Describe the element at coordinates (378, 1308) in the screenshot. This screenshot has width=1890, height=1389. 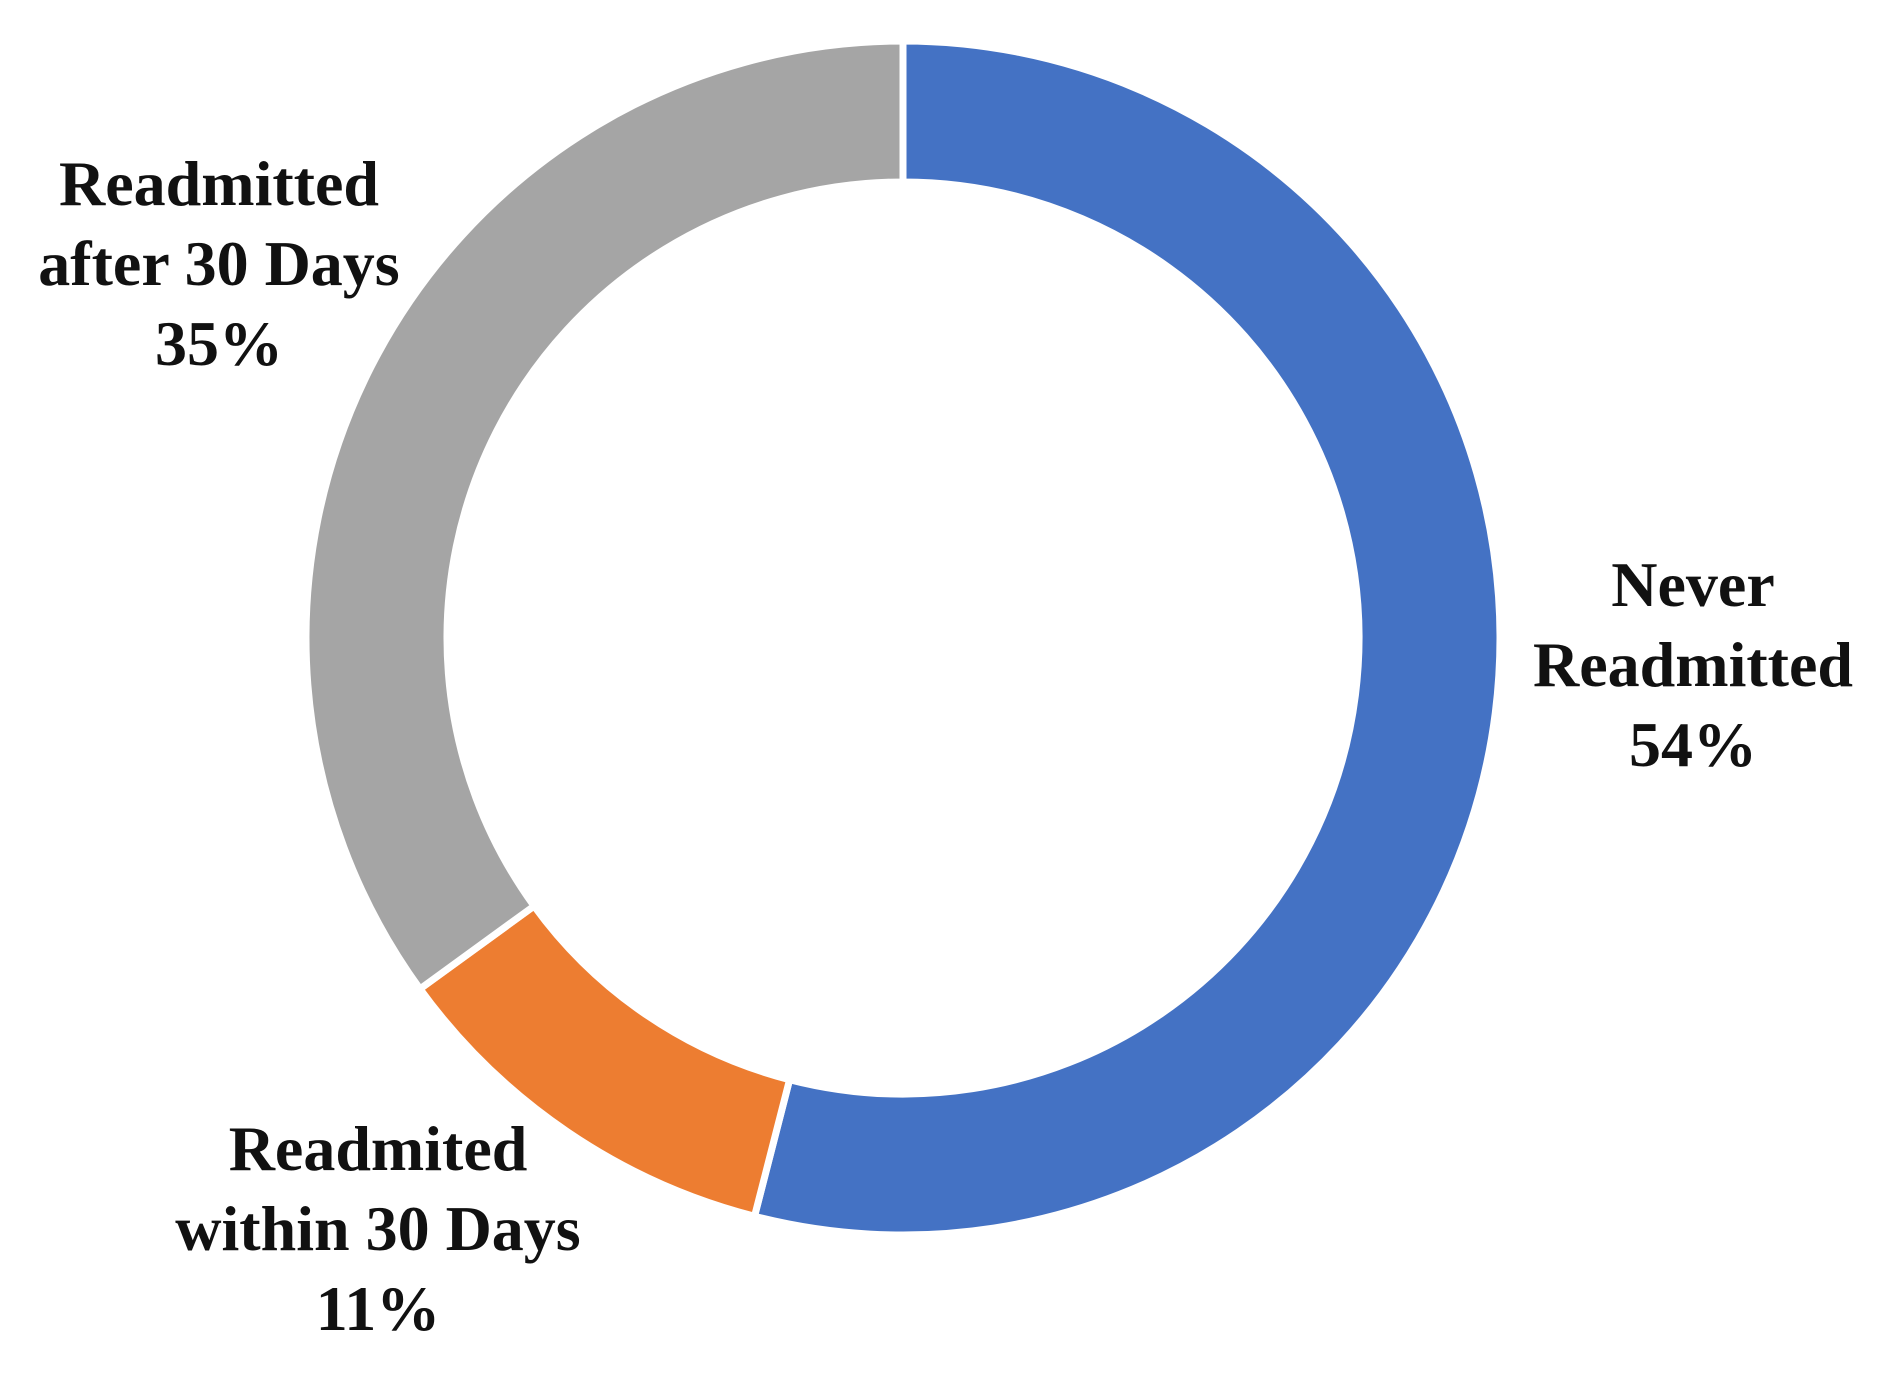
I see `slice-percent-label: 11%` at that location.